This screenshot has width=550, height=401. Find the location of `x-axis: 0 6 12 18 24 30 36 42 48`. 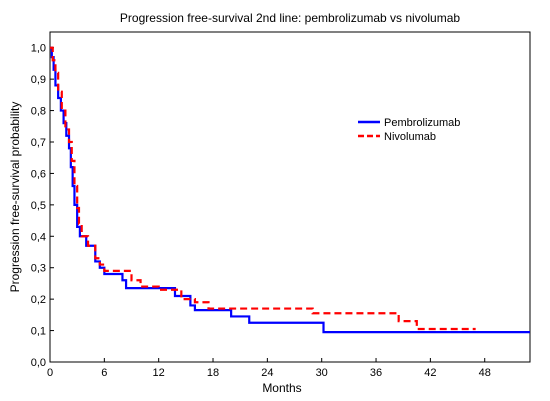

x-axis: 0 6 12 18 24 30 36 42 48 is located at coordinates (269, 368).